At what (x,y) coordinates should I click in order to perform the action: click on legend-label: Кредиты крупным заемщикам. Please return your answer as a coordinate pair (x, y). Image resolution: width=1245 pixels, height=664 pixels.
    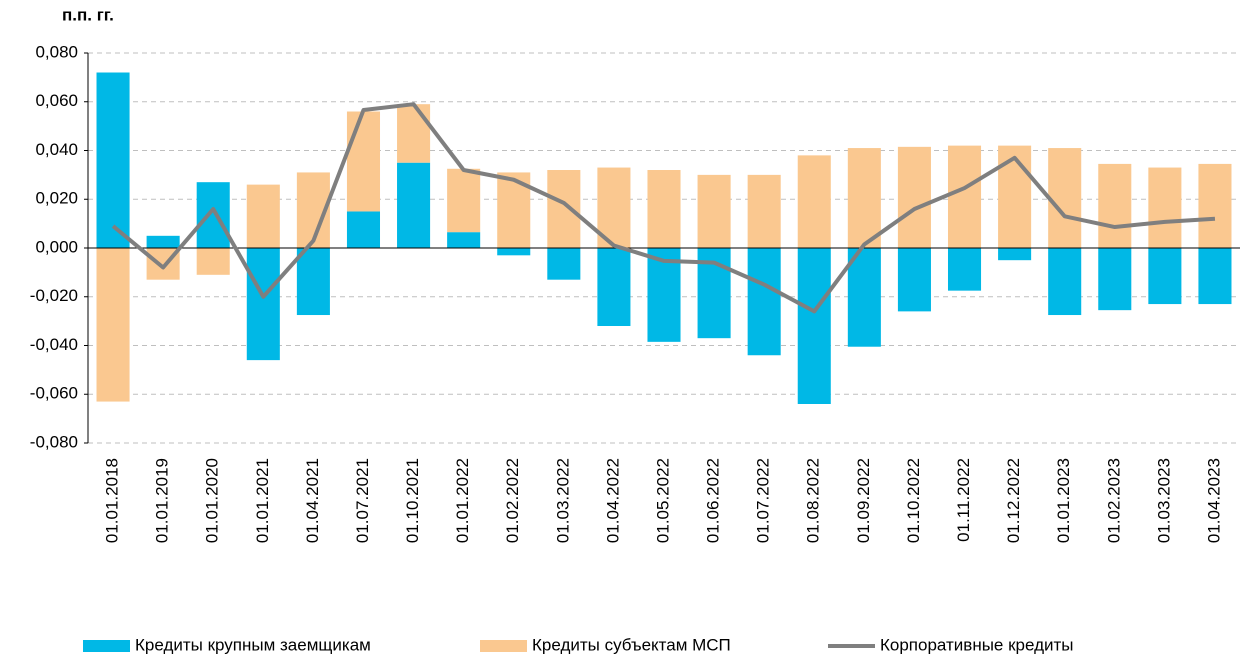
    Looking at the image, I should click on (253, 644).